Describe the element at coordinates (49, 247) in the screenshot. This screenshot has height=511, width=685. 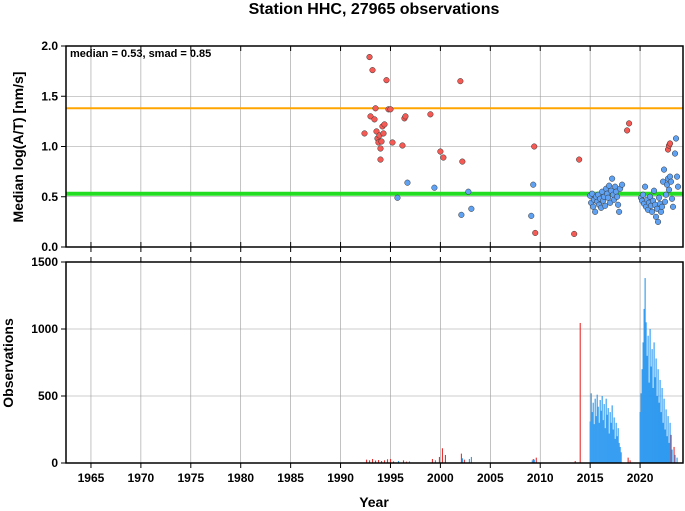
I see `top-y-tick-label: 0.0` at that location.